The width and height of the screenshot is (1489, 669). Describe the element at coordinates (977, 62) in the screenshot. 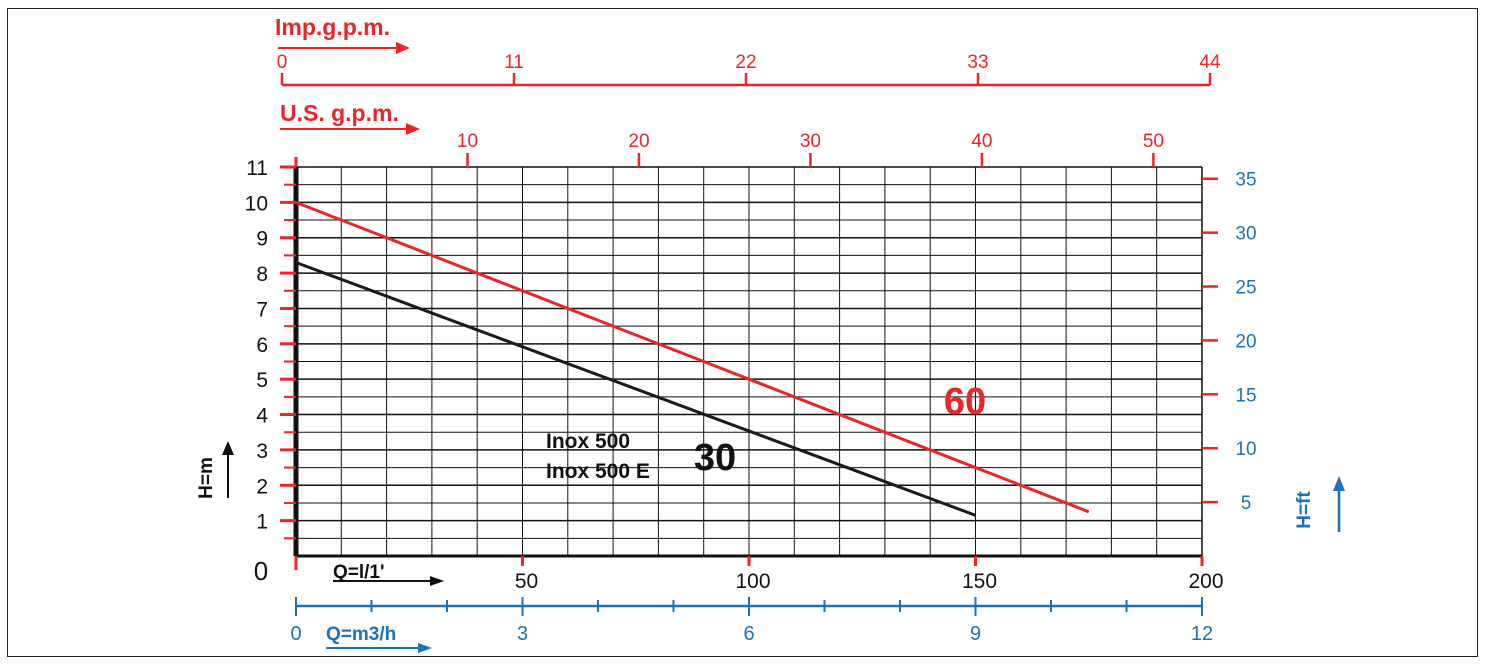

I see `imp-tick-label: 33` at that location.